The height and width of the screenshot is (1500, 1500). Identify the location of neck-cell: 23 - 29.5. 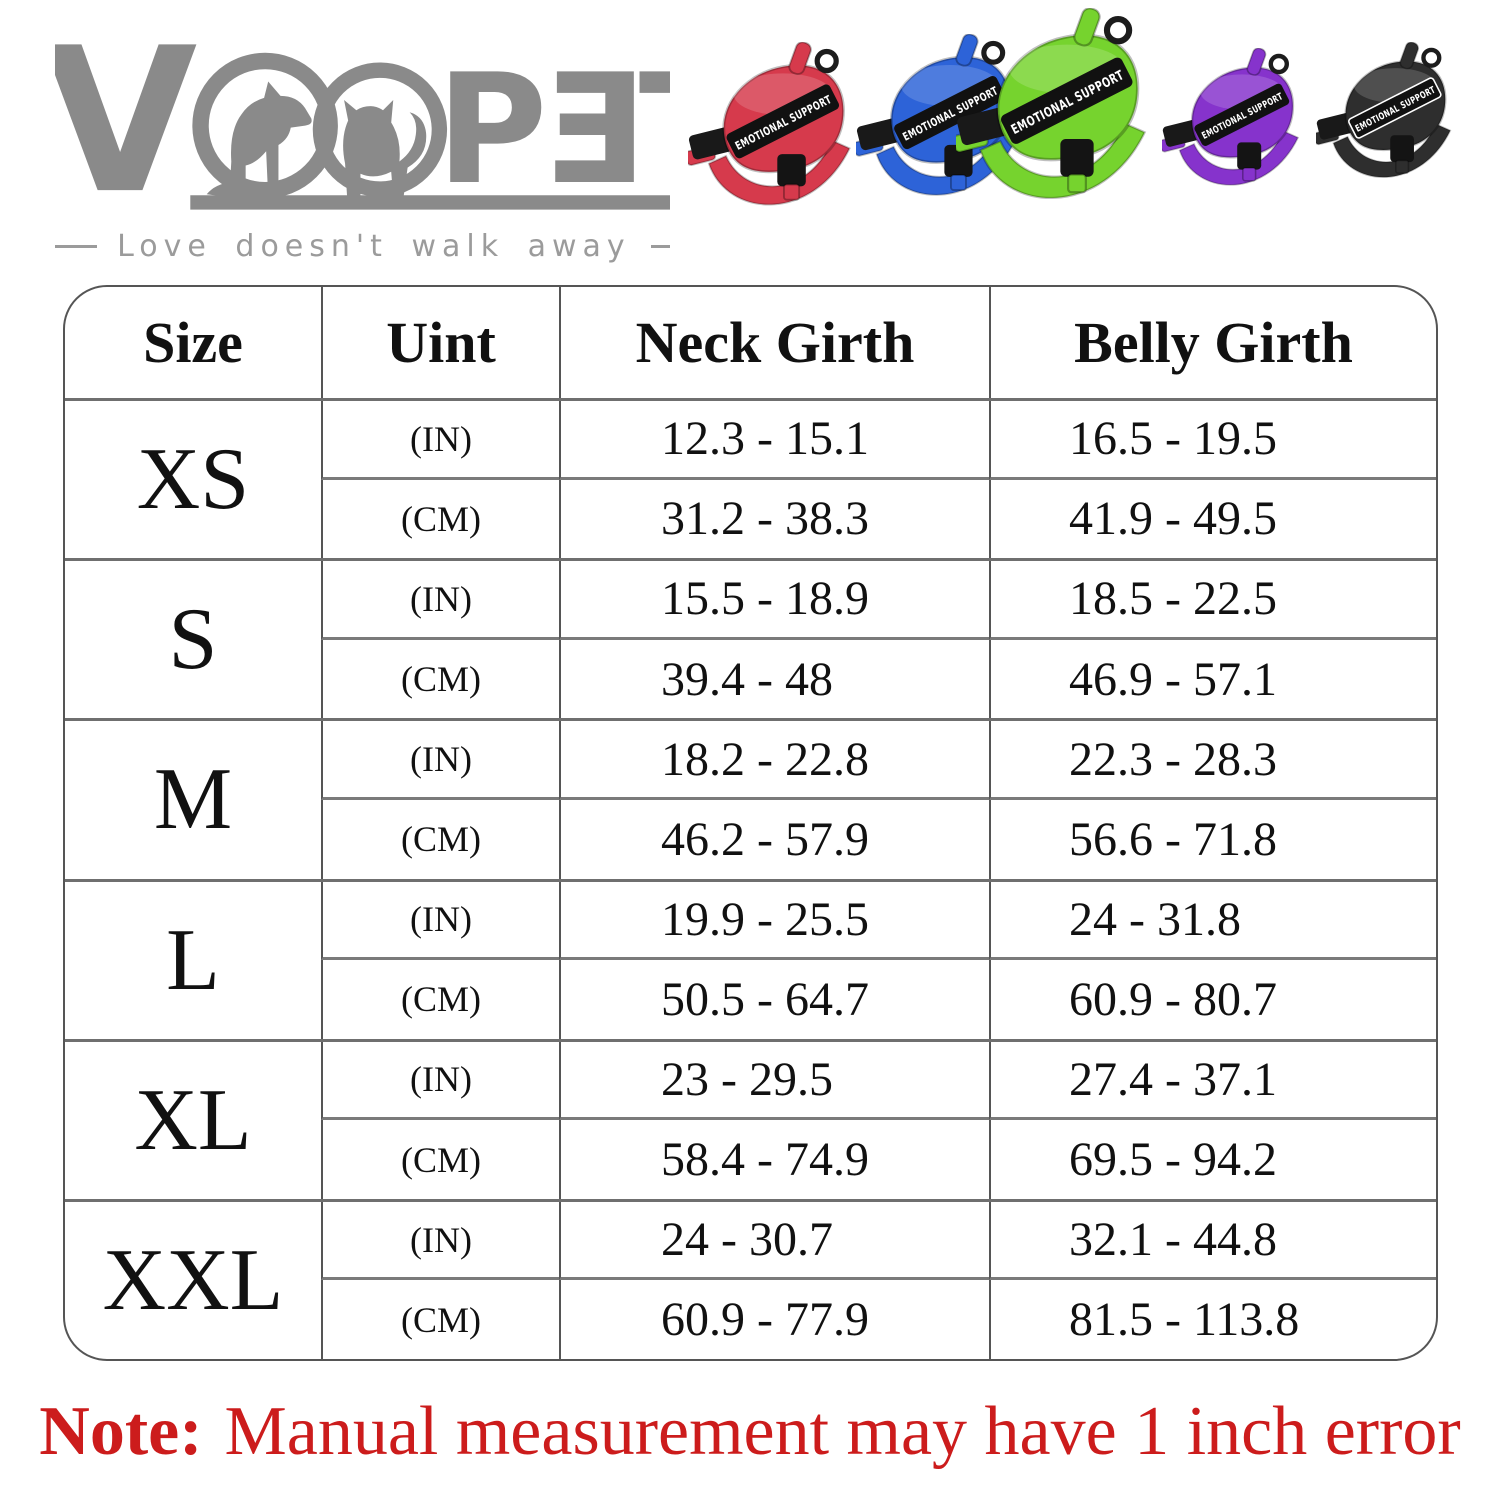
(774, 1081).